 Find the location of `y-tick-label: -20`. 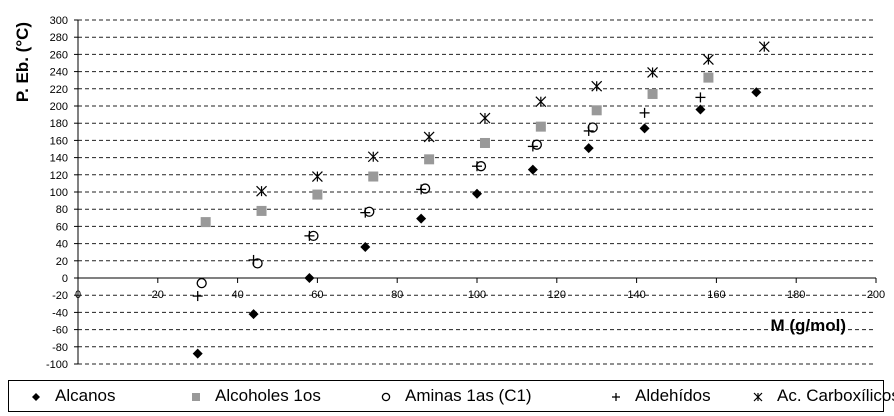

y-tick-label: -20 is located at coordinates (60, 296).